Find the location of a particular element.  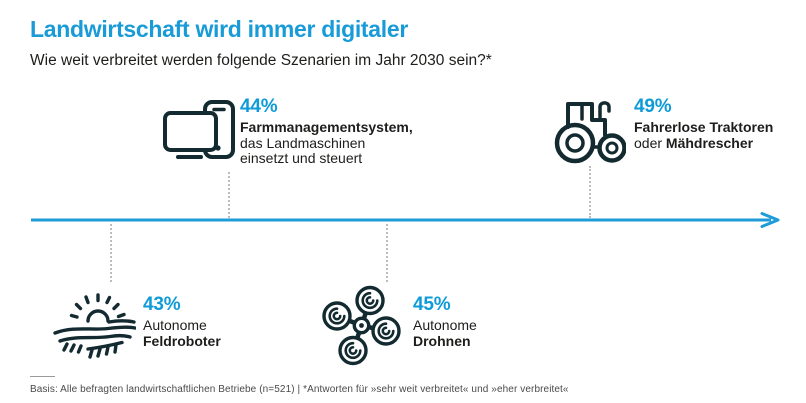

stat-drones: 45% Autonome Drohnen is located at coordinates (445, 321).